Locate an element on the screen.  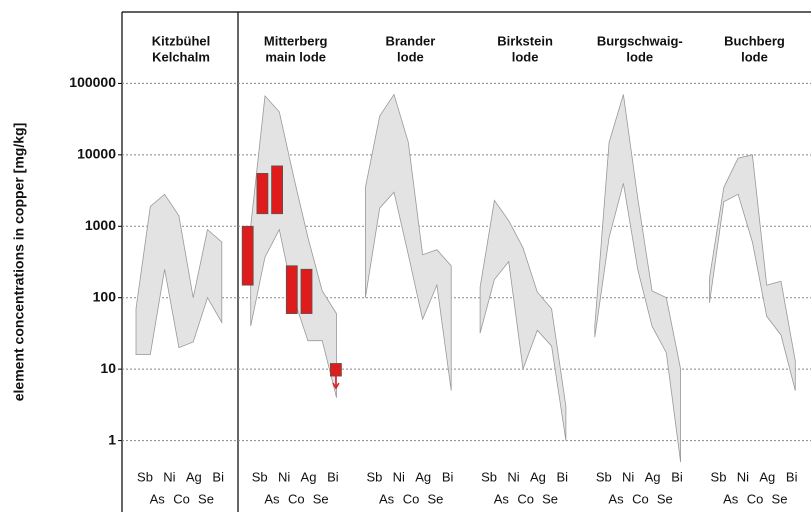
panel-title: Burgschwaig- is located at coordinates (640, 40).